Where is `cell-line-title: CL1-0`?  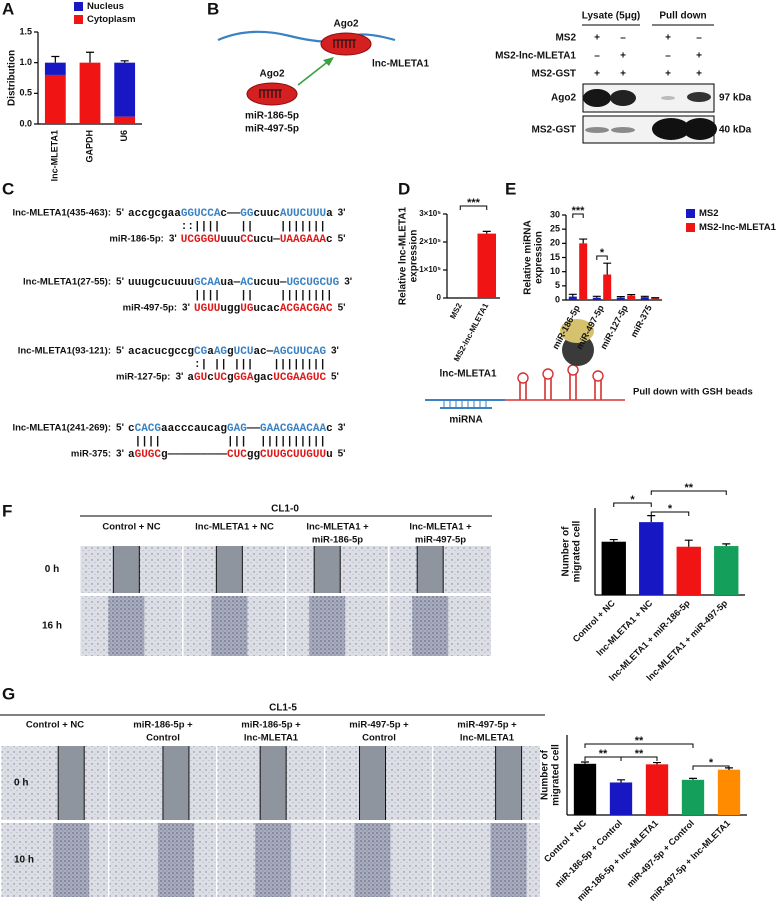 cell-line-title: CL1-0 is located at coordinates (285, 509).